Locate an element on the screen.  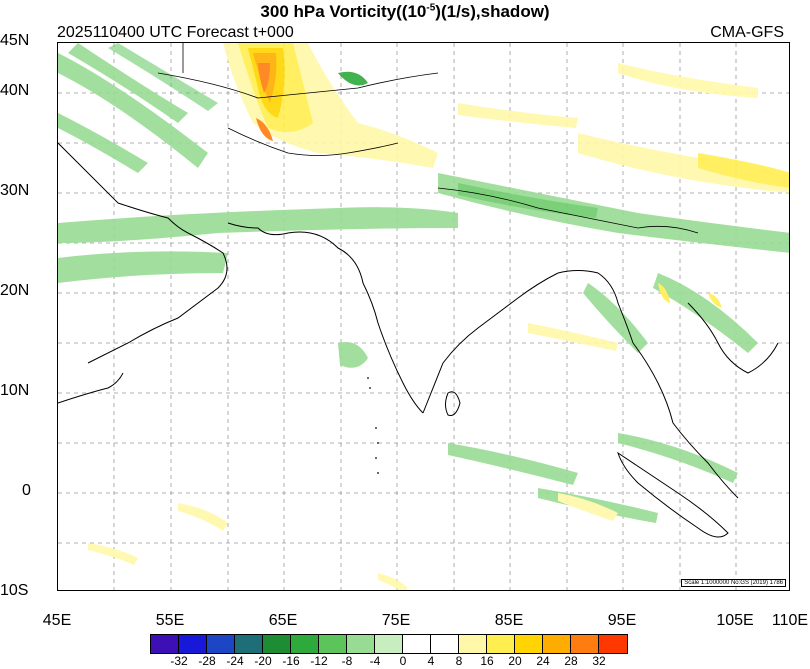
colorbar-label: -16 is located at coordinates (291, 661).